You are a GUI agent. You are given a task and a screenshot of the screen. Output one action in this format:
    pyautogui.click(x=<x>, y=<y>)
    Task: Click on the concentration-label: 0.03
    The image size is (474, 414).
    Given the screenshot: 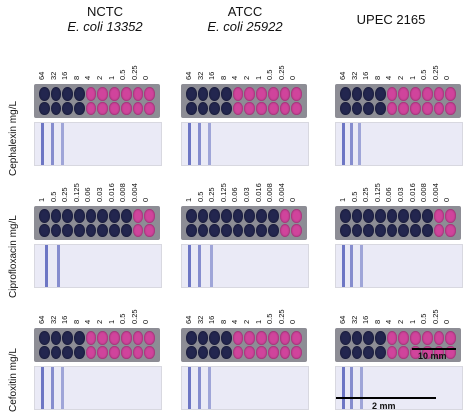 What is the action you would take?
    pyautogui.click(x=99, y=194)
    